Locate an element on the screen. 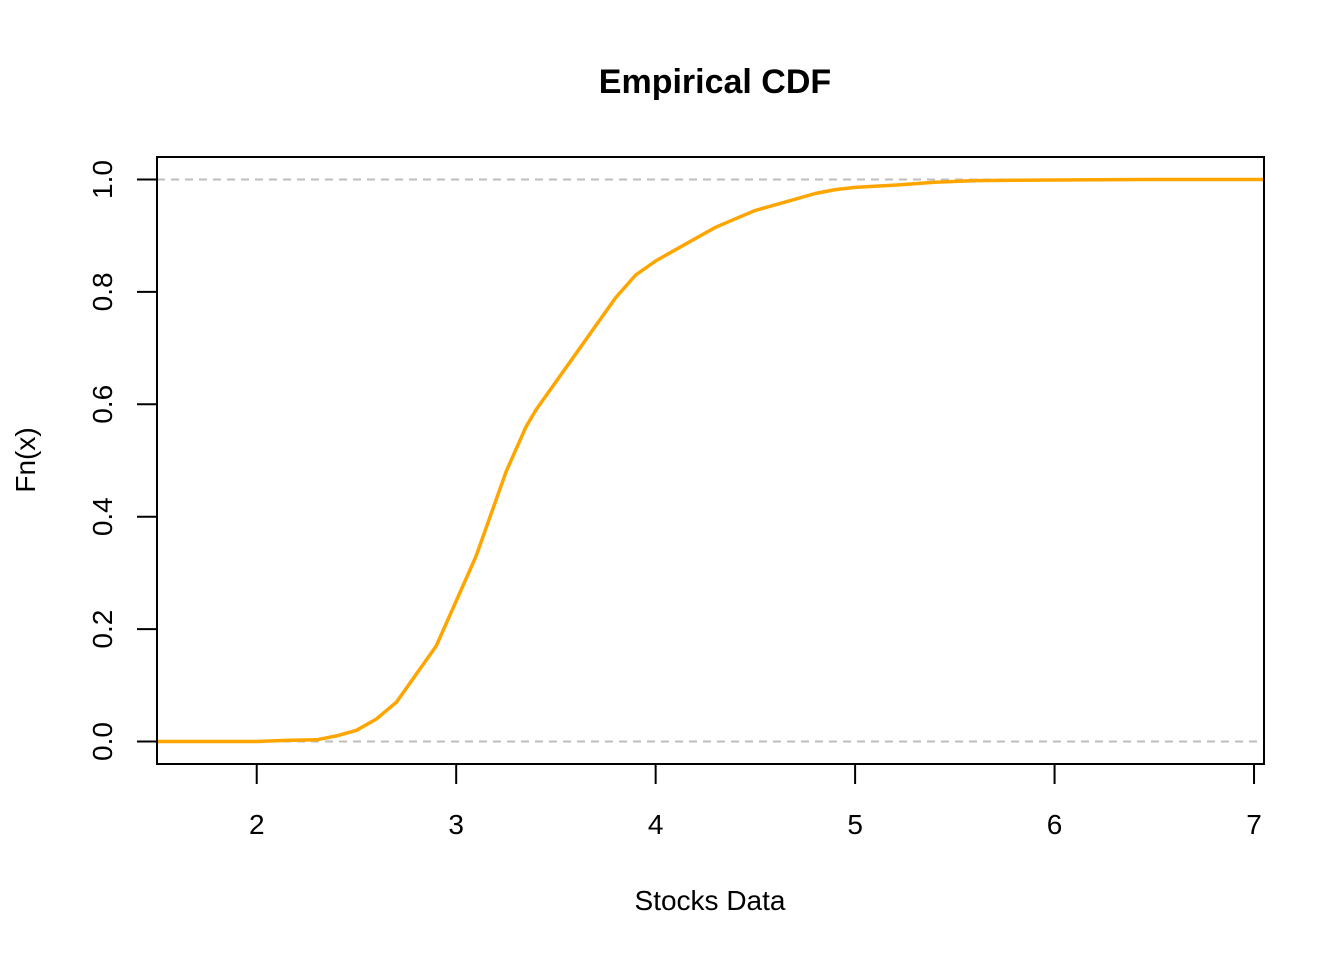  y-tick-label-1: 0.2 is located at coordinates (102, 629).